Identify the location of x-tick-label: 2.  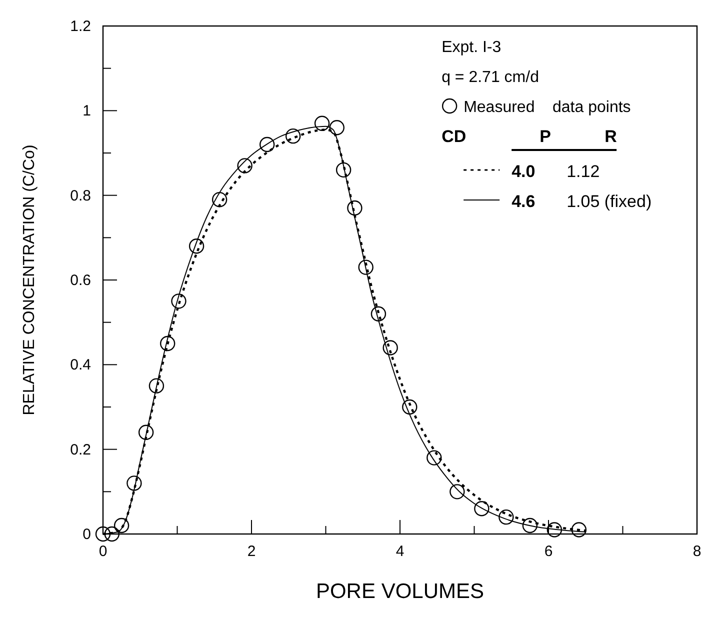
(251, 551).